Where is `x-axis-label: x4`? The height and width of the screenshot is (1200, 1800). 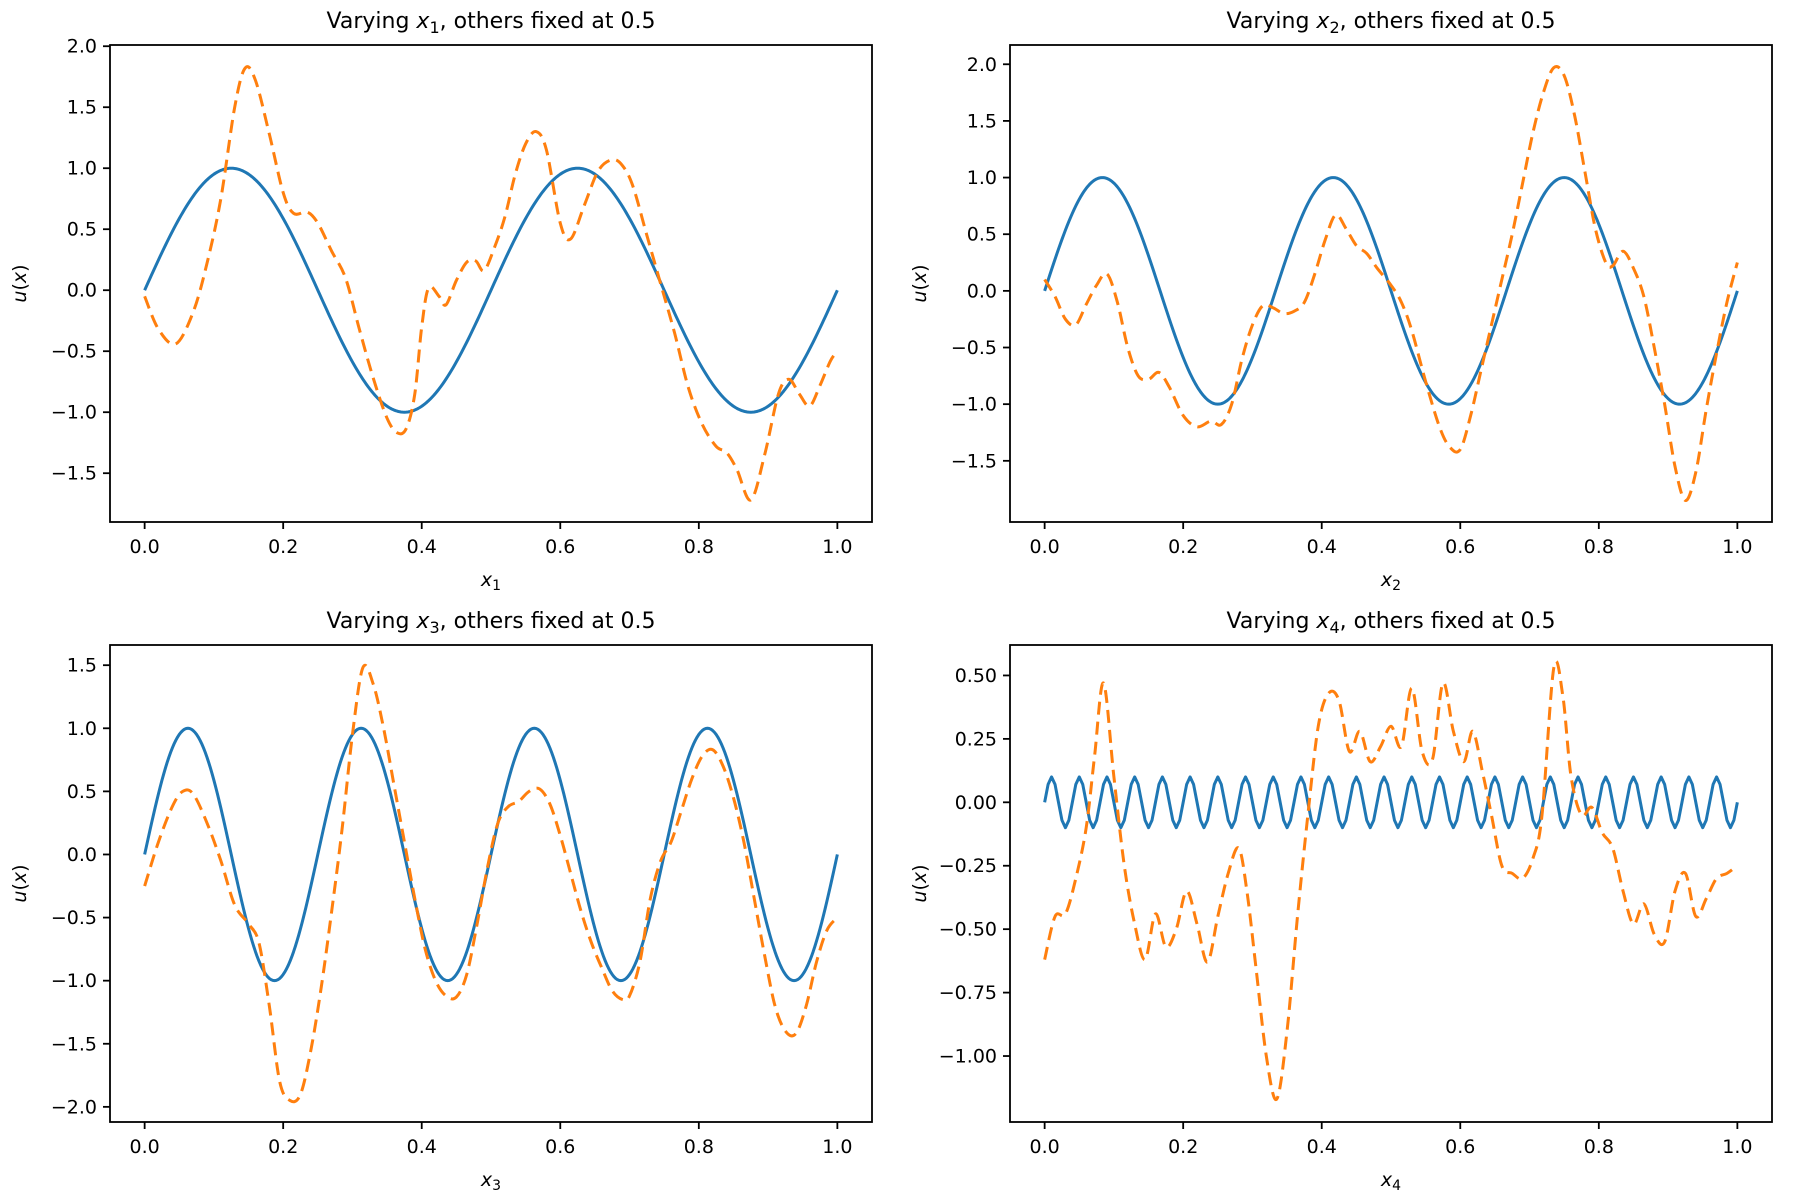
x-axis-label: x4 is located at coordinates (1390, 1181).